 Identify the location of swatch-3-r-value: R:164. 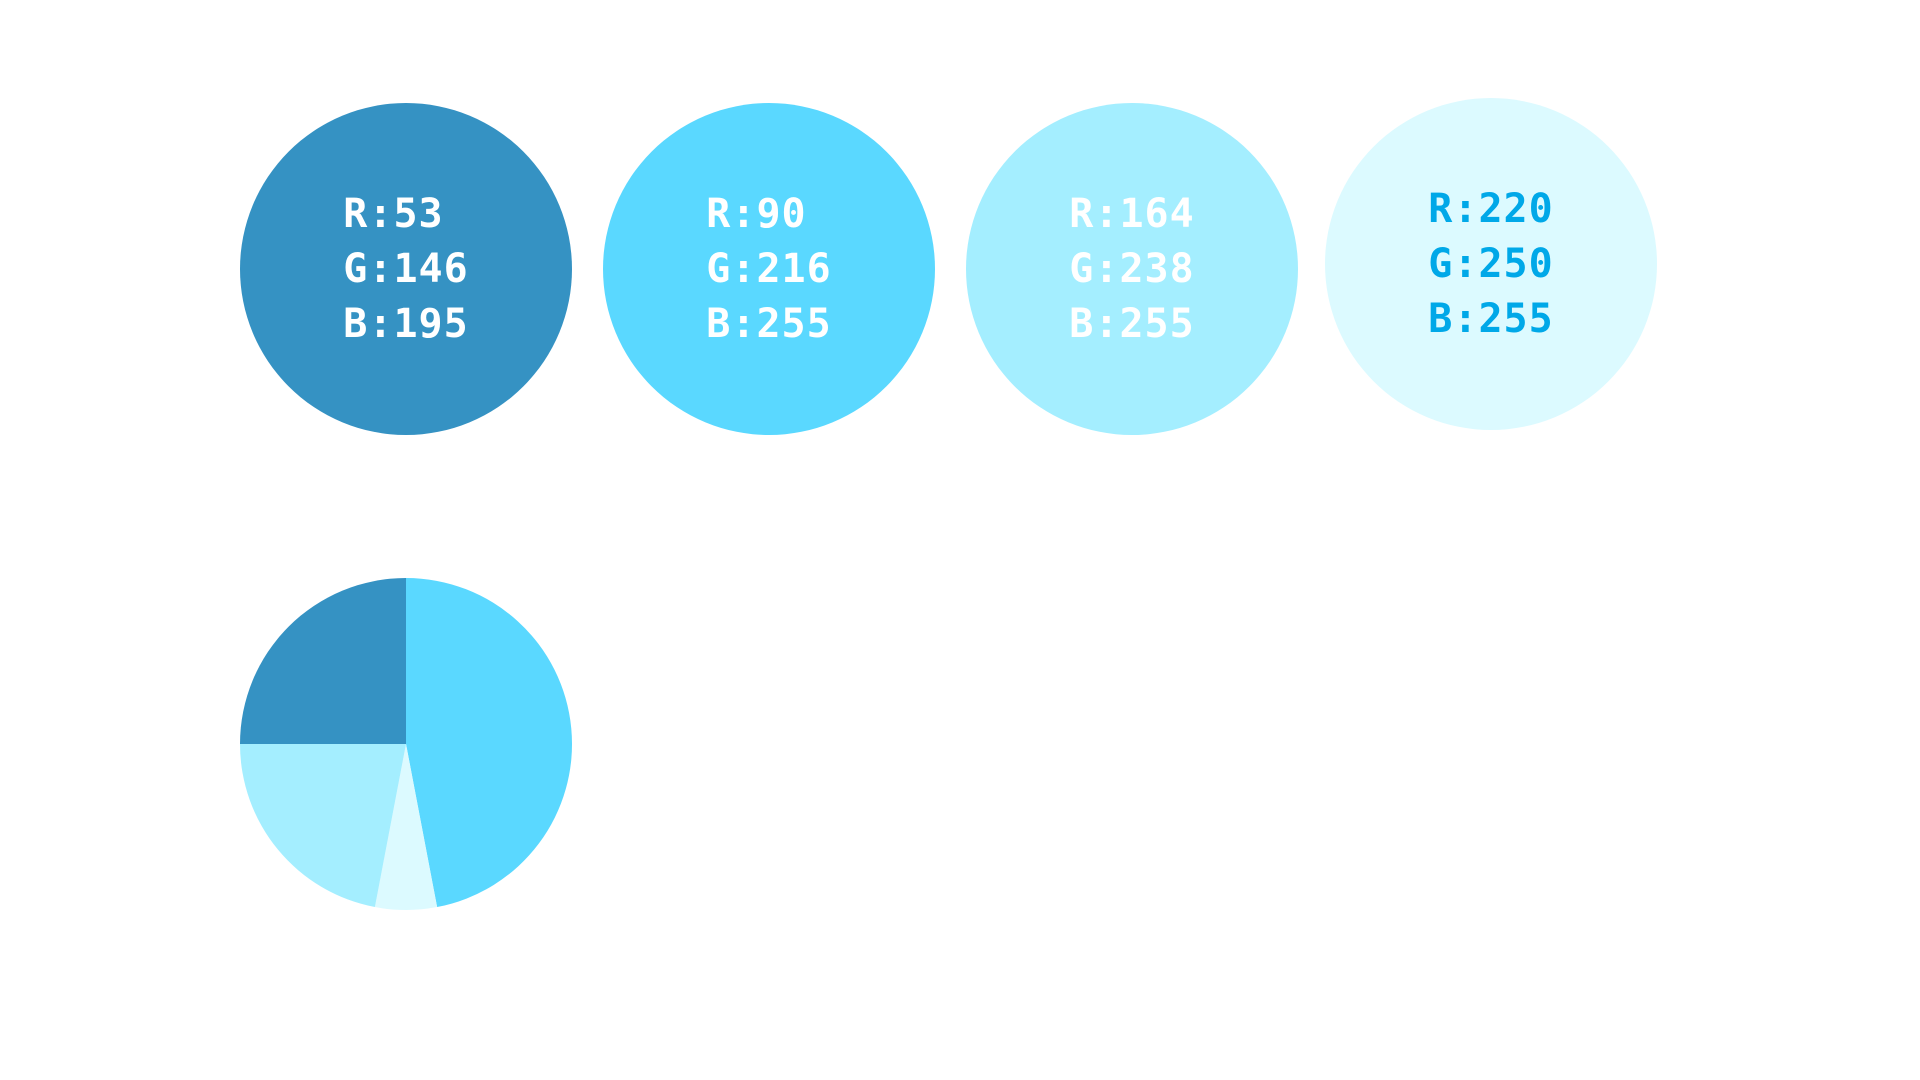
(1132, 213).